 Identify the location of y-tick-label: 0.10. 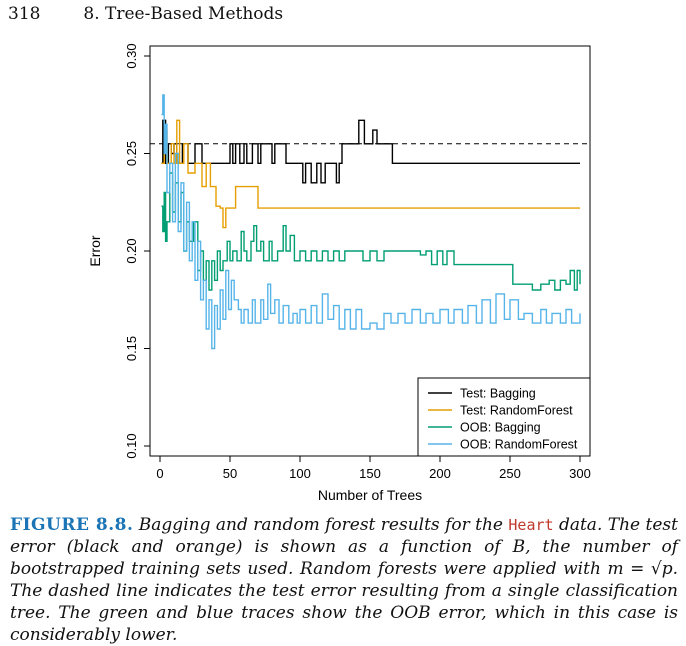
(131, 445).